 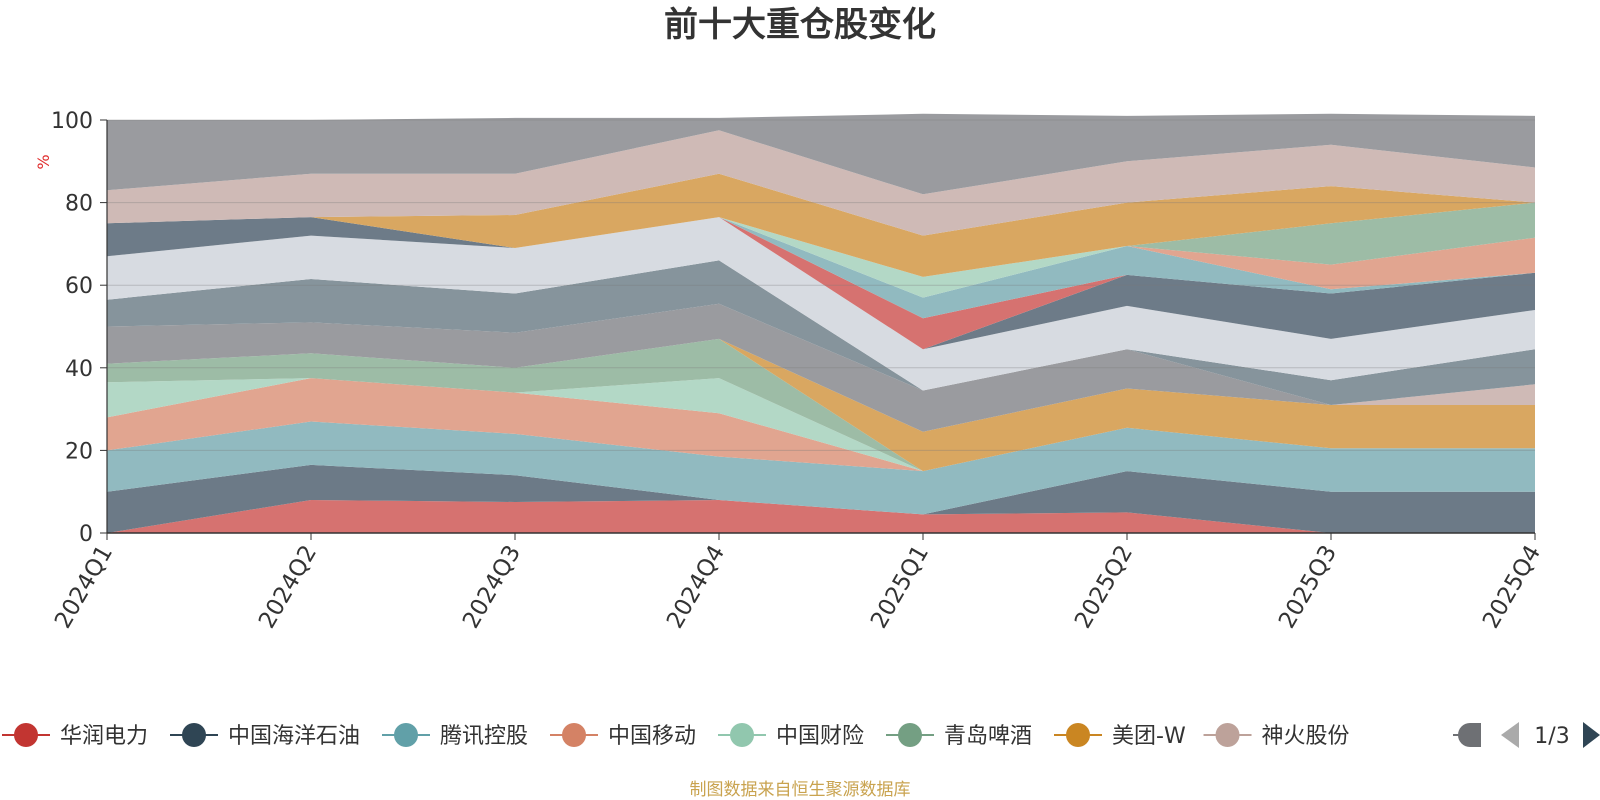 I want to click on legend-label: 中国财险, so click(x=820, y=736).